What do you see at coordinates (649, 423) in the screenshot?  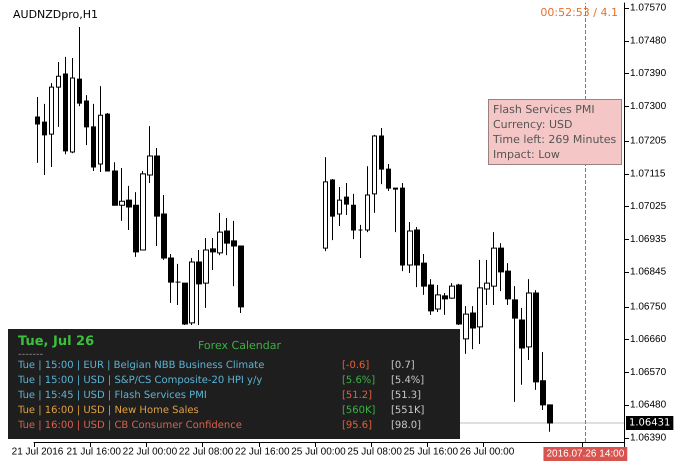 I see `ref-line-label: 1.06431` at bounding box center [649, 423].